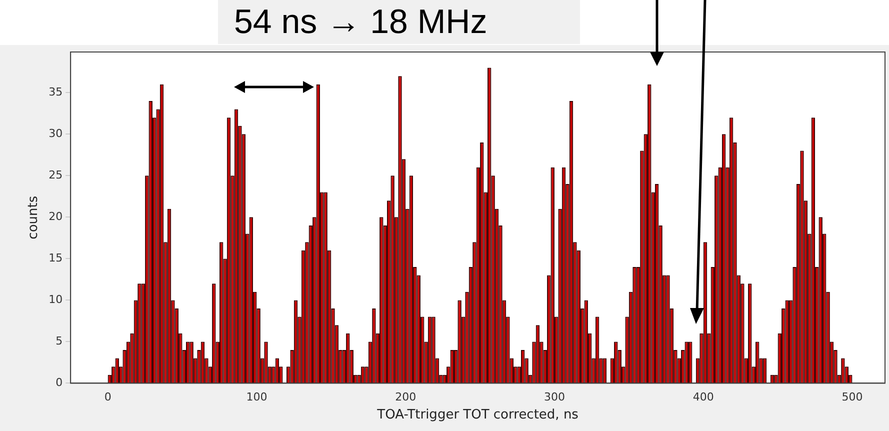 The width and height of the screenshot is (889, 431). I want to click on x-axis-title: TOA-Ttrigger TOT corrected, ns, so click(477, 415).